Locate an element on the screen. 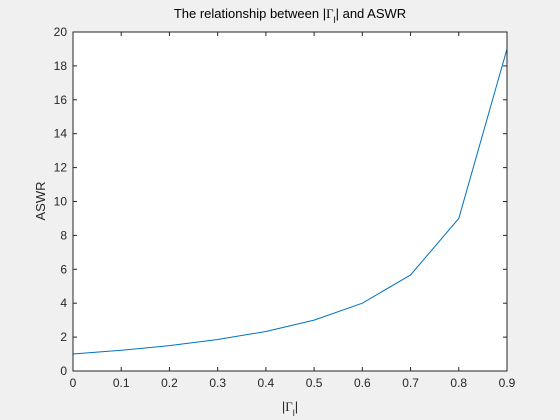 The image size is (560, 420). x-tick-label: 0.7 is located at coordinates (410, 383).